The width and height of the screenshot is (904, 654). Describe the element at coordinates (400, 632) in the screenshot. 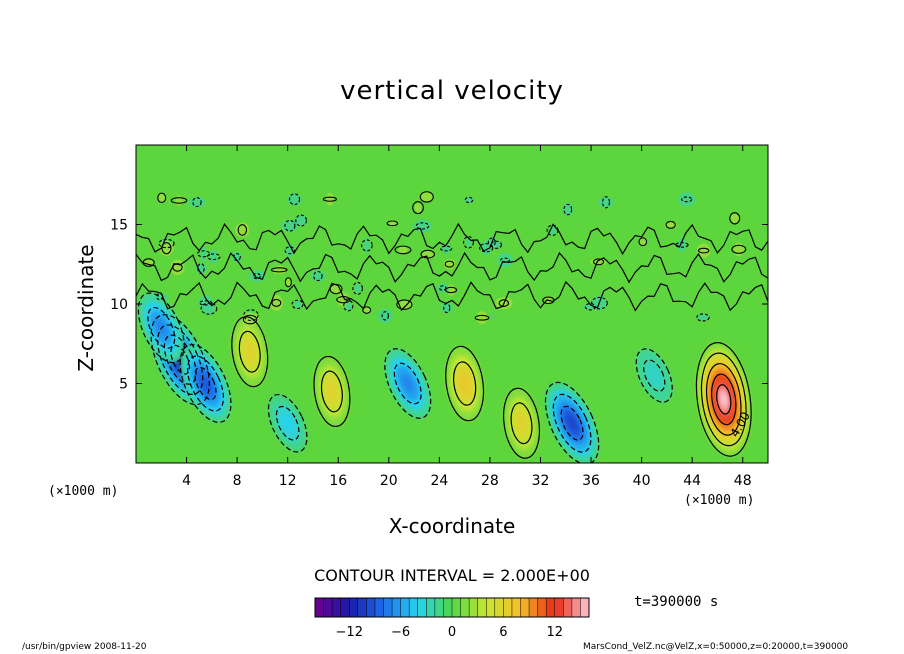

I see `colorbar-tick-label: −6` at that location.